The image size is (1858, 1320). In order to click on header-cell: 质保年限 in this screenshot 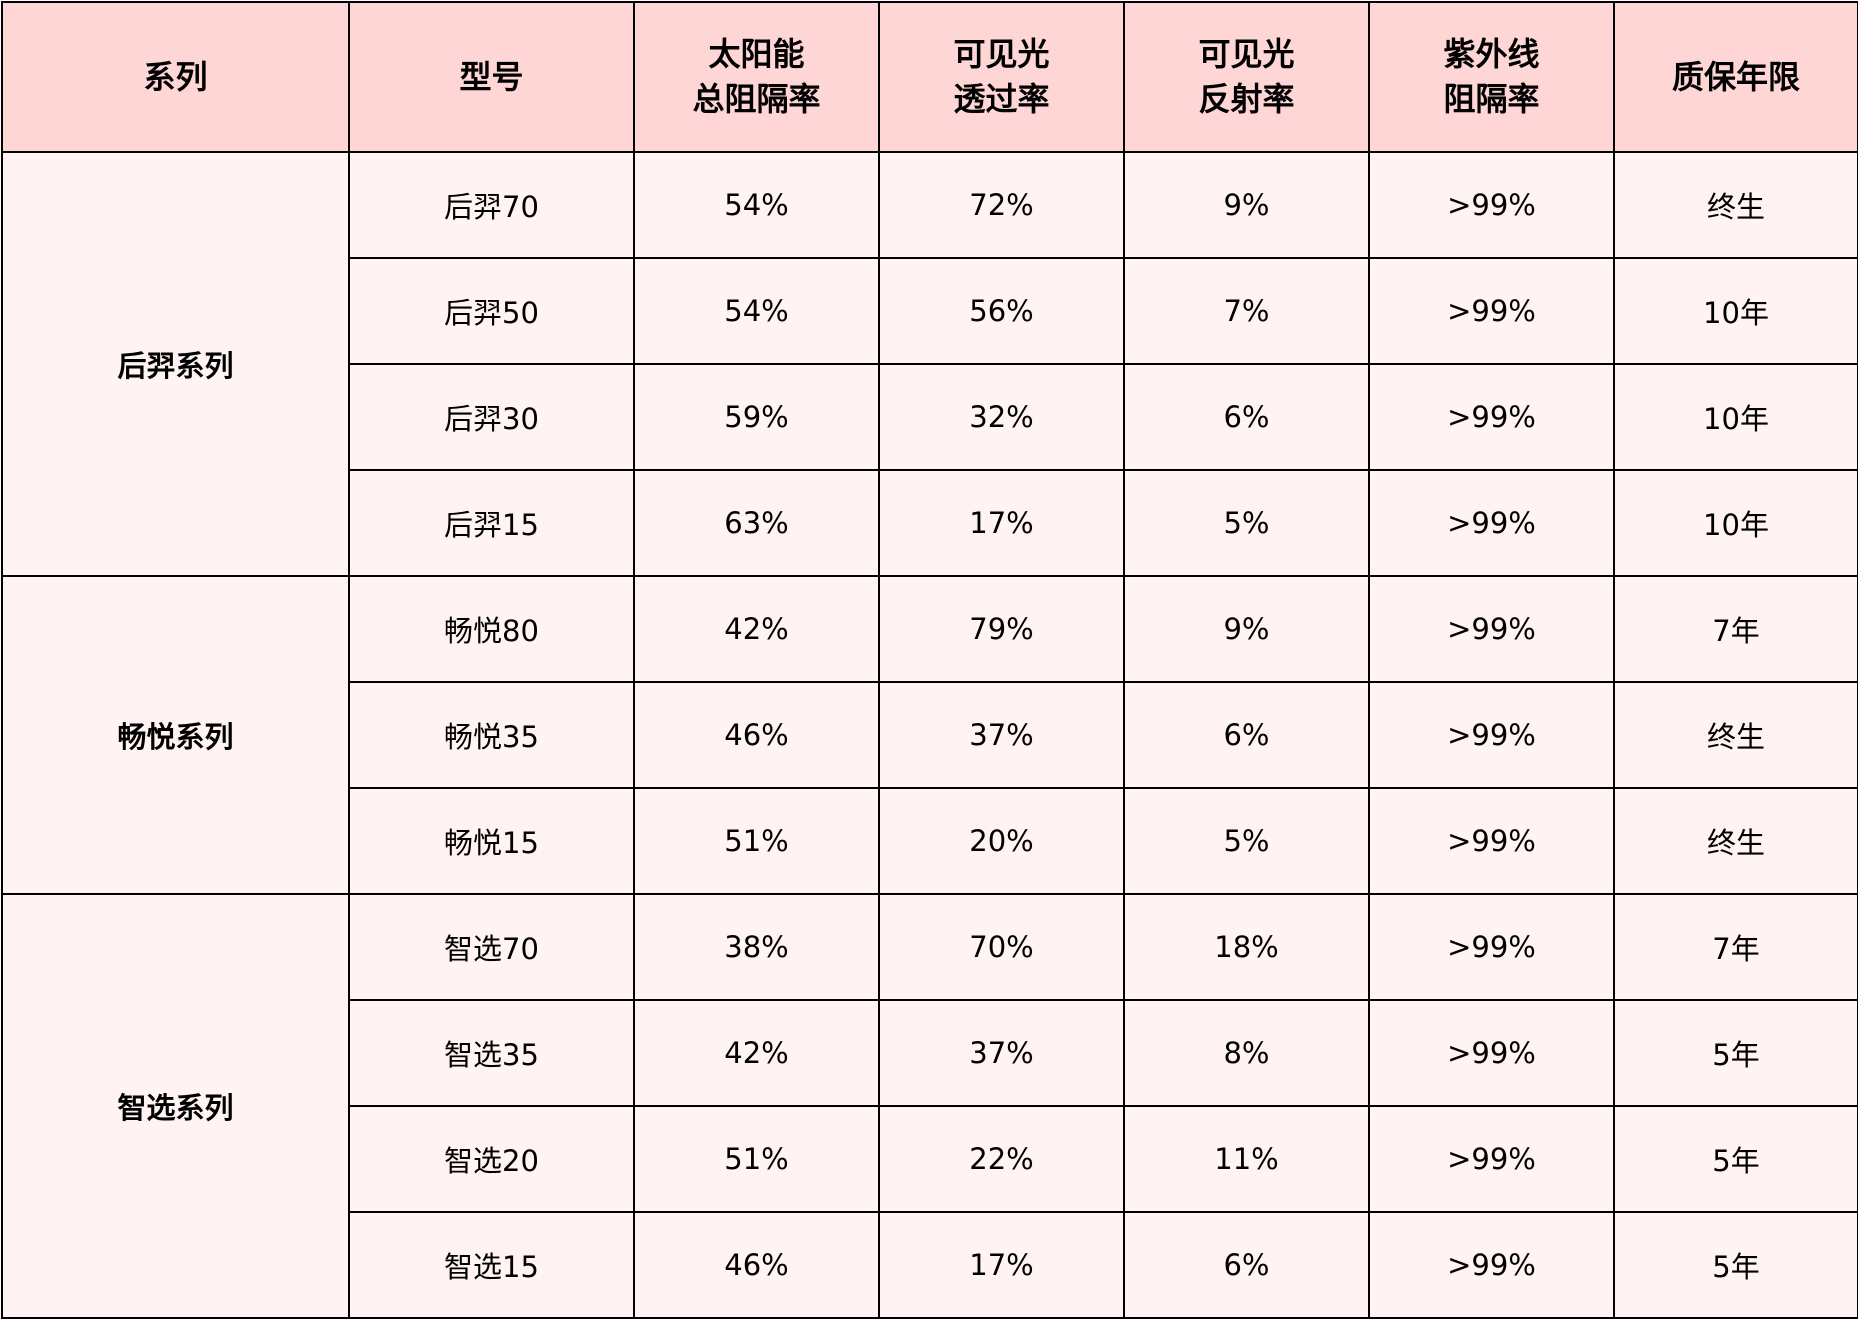, I will do `click(1735, 77)`.